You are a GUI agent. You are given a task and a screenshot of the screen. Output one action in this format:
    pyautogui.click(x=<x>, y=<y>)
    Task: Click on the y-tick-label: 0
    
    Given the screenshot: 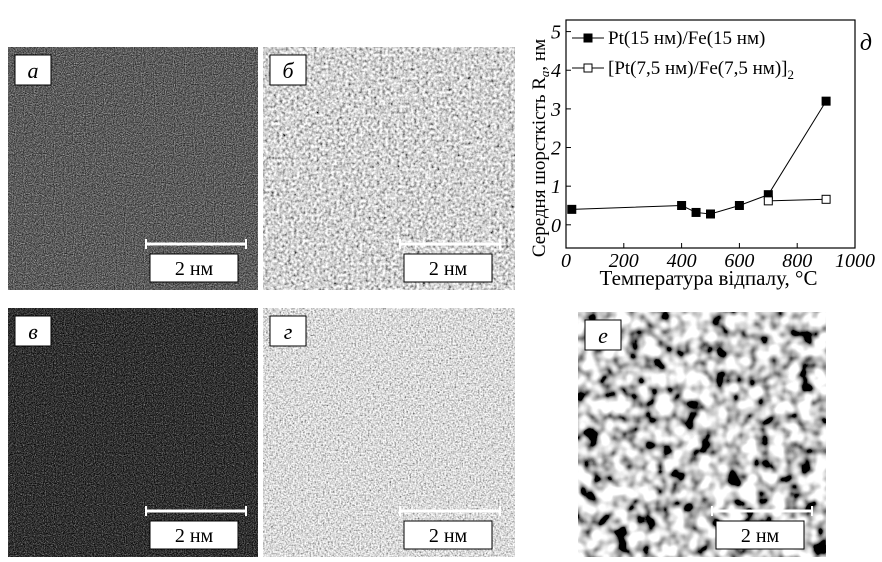 What is the action you would take?
    pyautogui.click(x=556, y=226)
    